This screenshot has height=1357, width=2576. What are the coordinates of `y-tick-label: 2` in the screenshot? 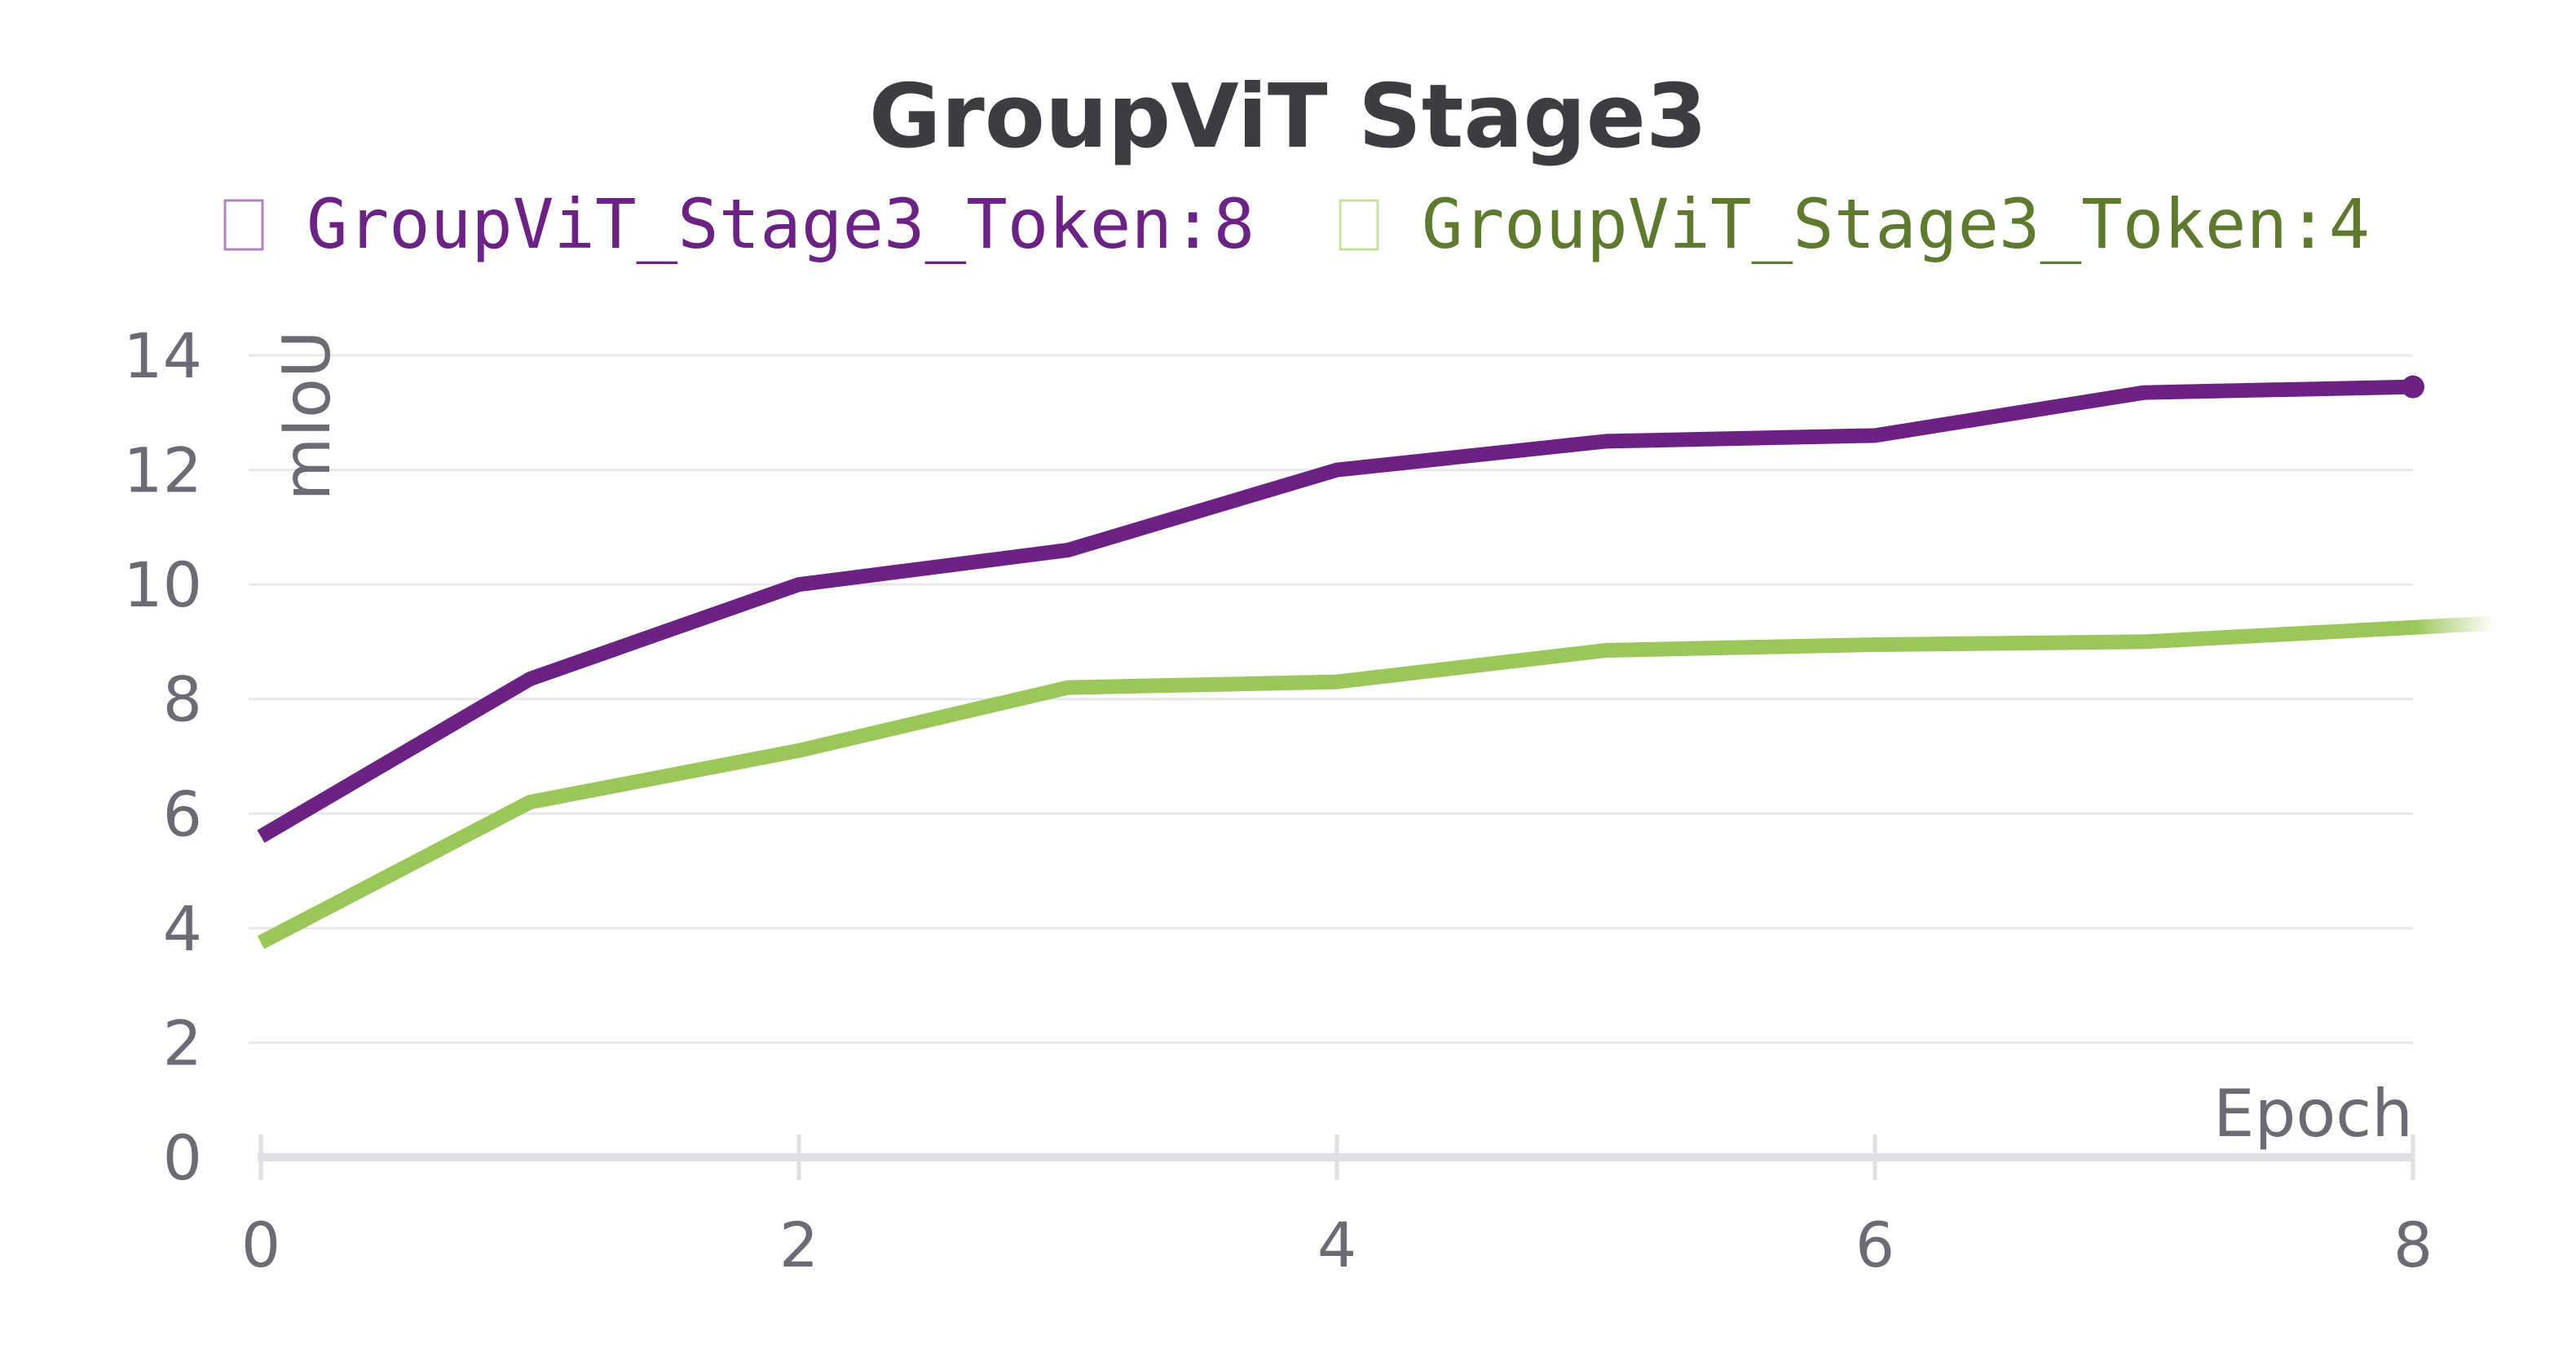 It's located at (182, 1043).